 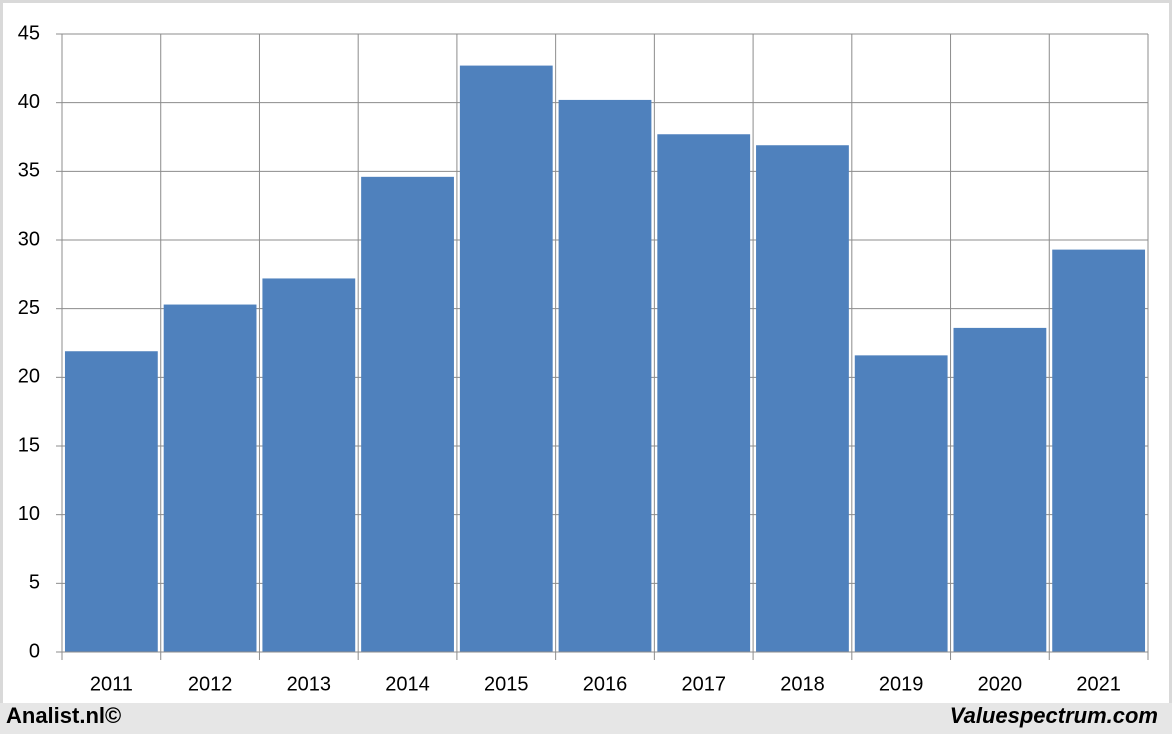 What do you see at coordinates (407, 684) in the screenshot?
I see `x-tick-label: 2014` at bounding box center [407, 684].